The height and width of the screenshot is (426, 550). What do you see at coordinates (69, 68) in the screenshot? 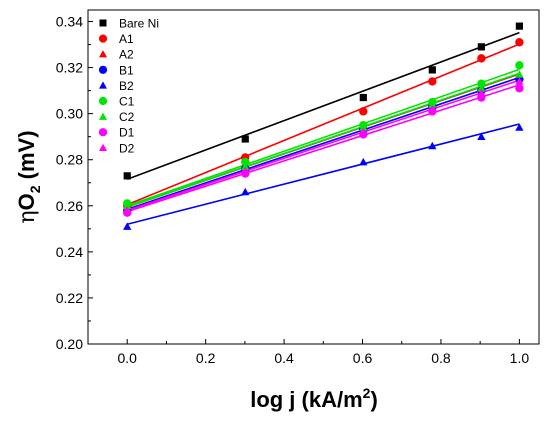
I see `y-tick-label: 0.32` at bounding box center [69, 68].